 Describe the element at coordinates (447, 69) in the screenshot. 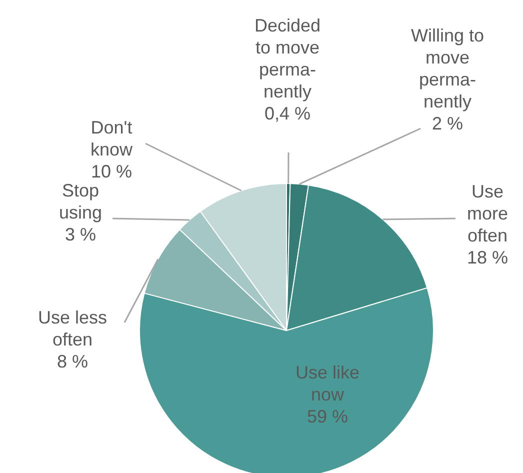

I see `slice-label: Willing to move perma- nently` at that location.